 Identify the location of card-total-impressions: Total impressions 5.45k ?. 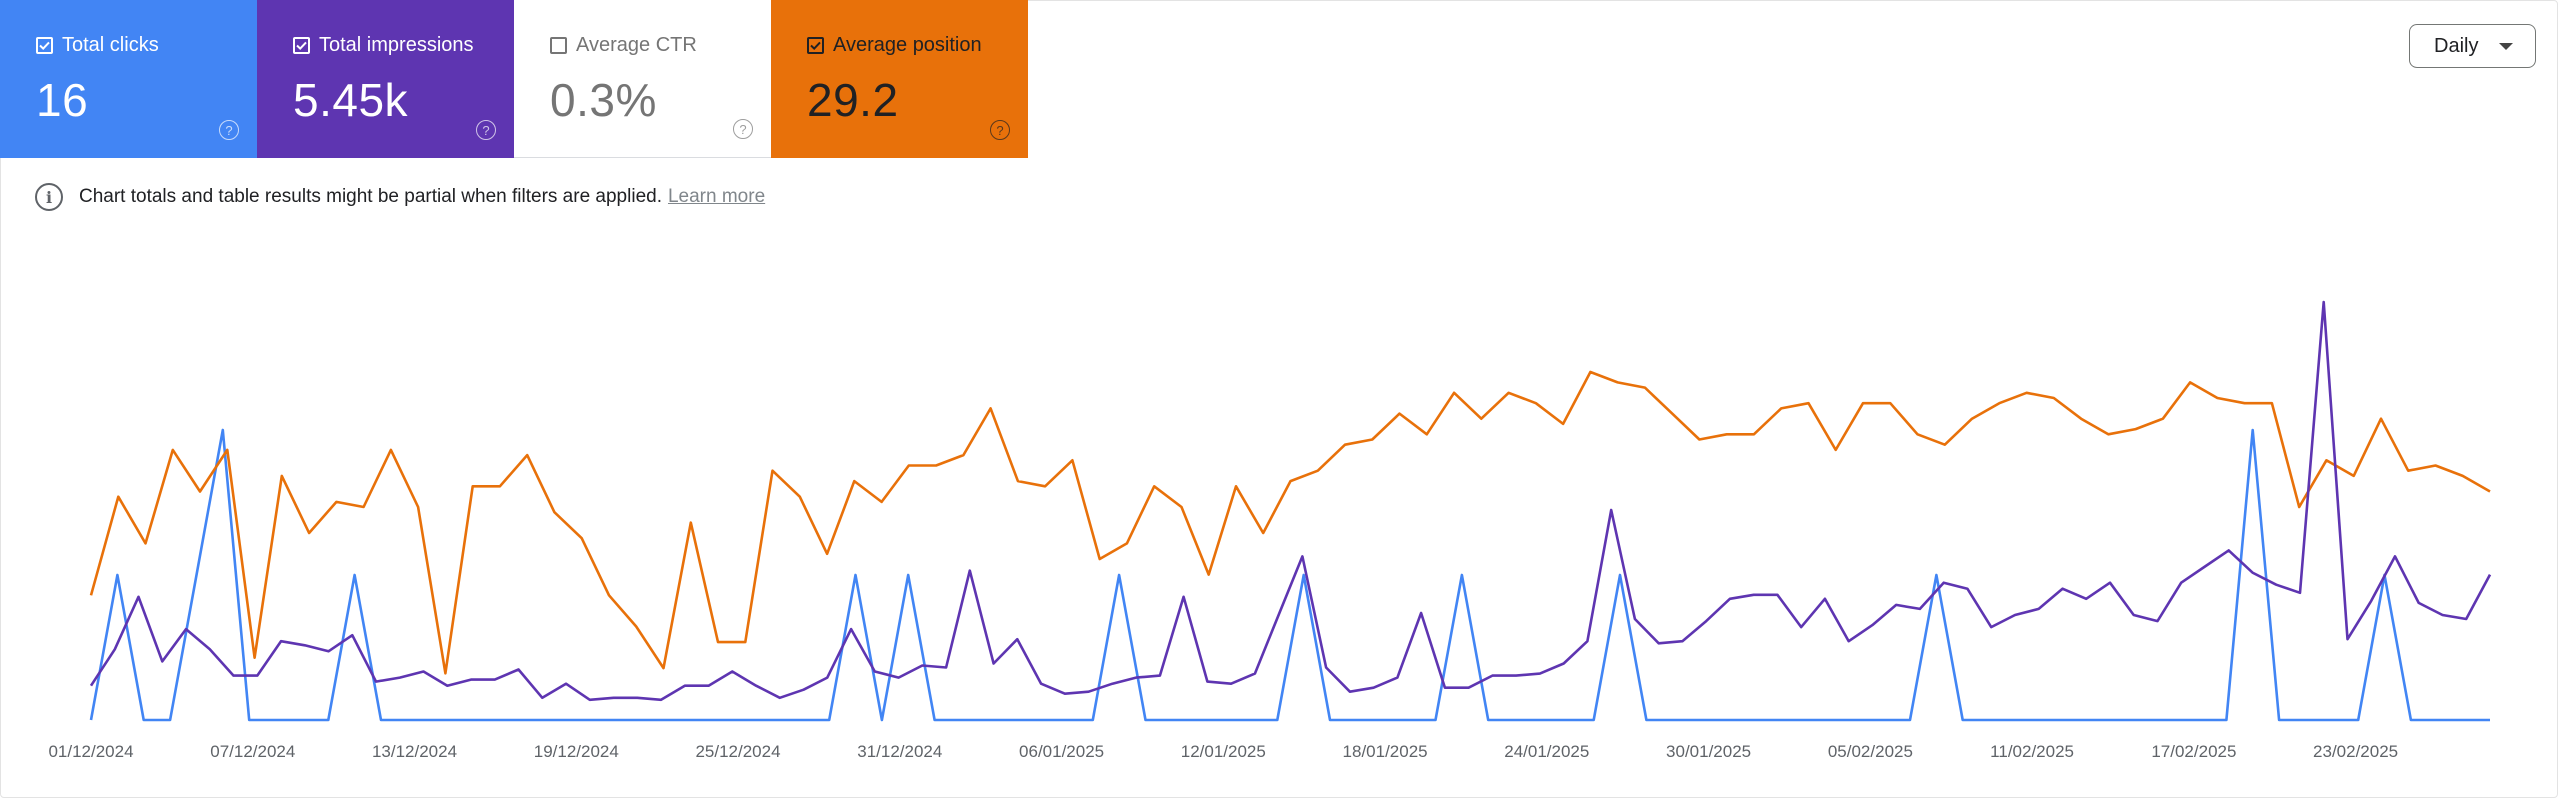
(385, 79).